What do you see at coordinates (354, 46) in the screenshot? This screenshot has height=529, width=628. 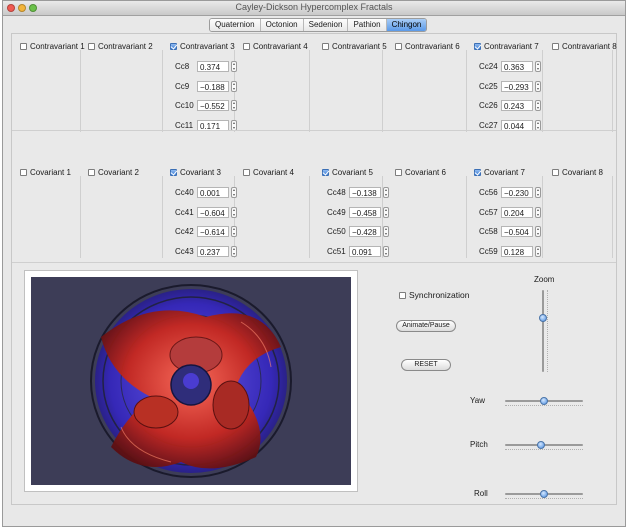 I see `contravariant-5-checkbox: Contravariant 5` at bounding box center [354, 46].